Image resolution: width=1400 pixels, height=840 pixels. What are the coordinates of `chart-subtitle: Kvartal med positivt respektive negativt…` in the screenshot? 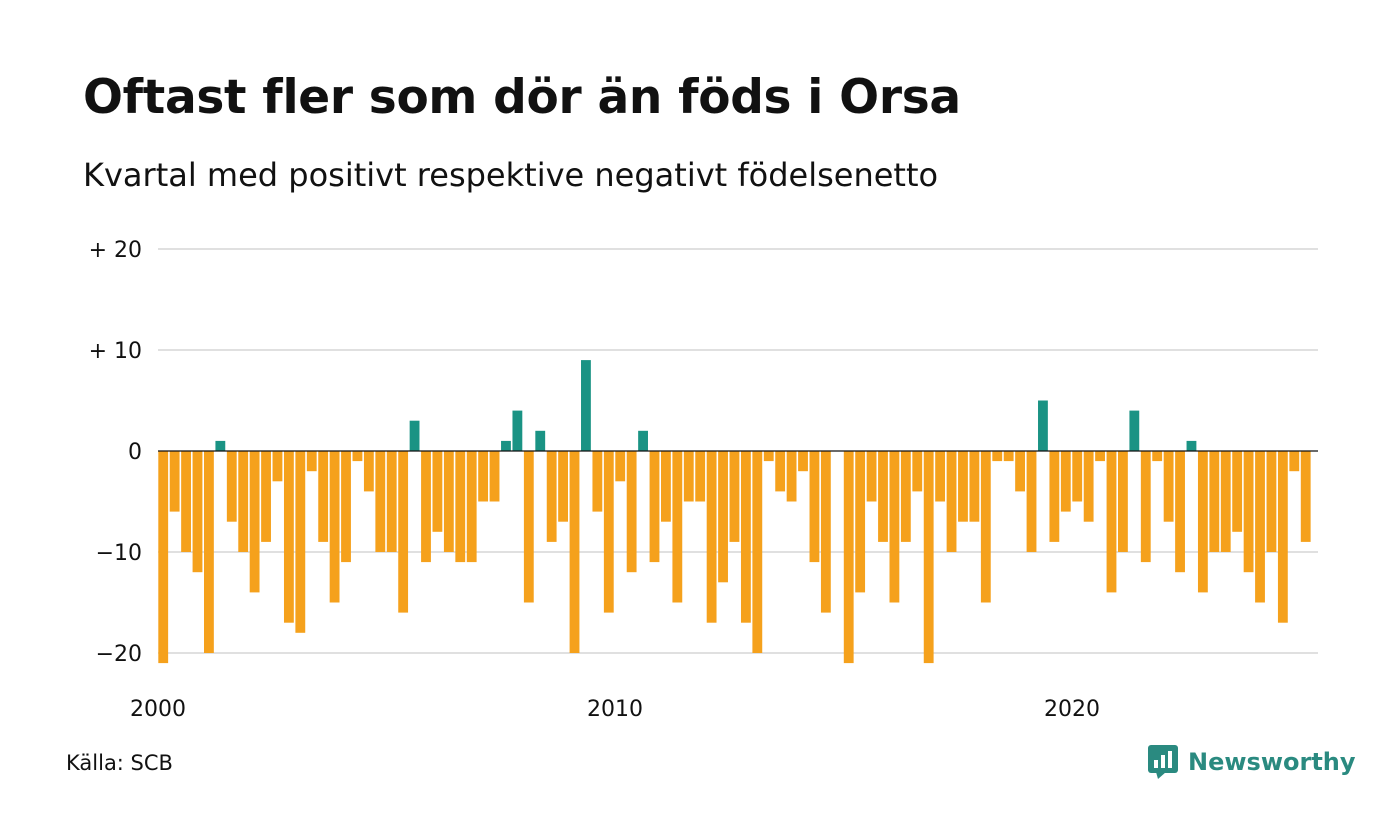 It's located at (511, 175).